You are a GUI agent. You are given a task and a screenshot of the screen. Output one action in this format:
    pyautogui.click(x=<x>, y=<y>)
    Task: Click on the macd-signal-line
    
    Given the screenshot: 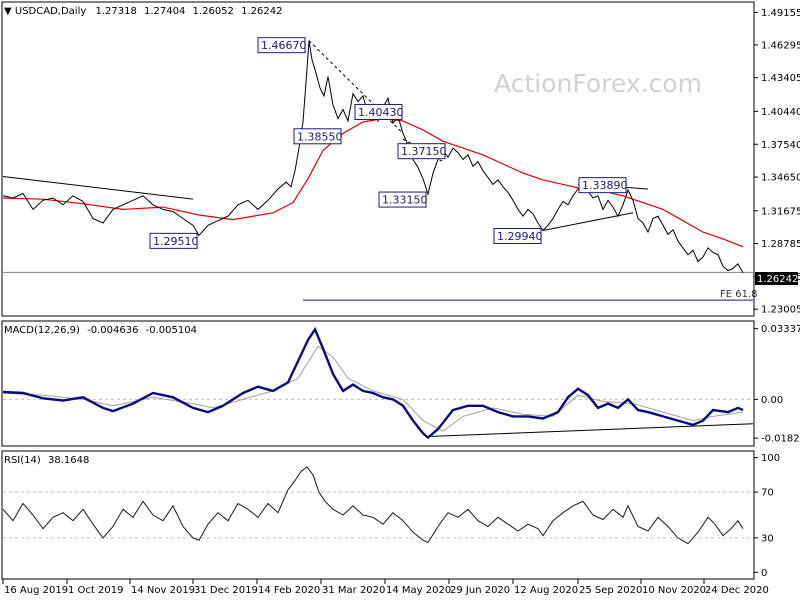 What is the action you would take?
    pyautogui.click(x=373, y=388)
    